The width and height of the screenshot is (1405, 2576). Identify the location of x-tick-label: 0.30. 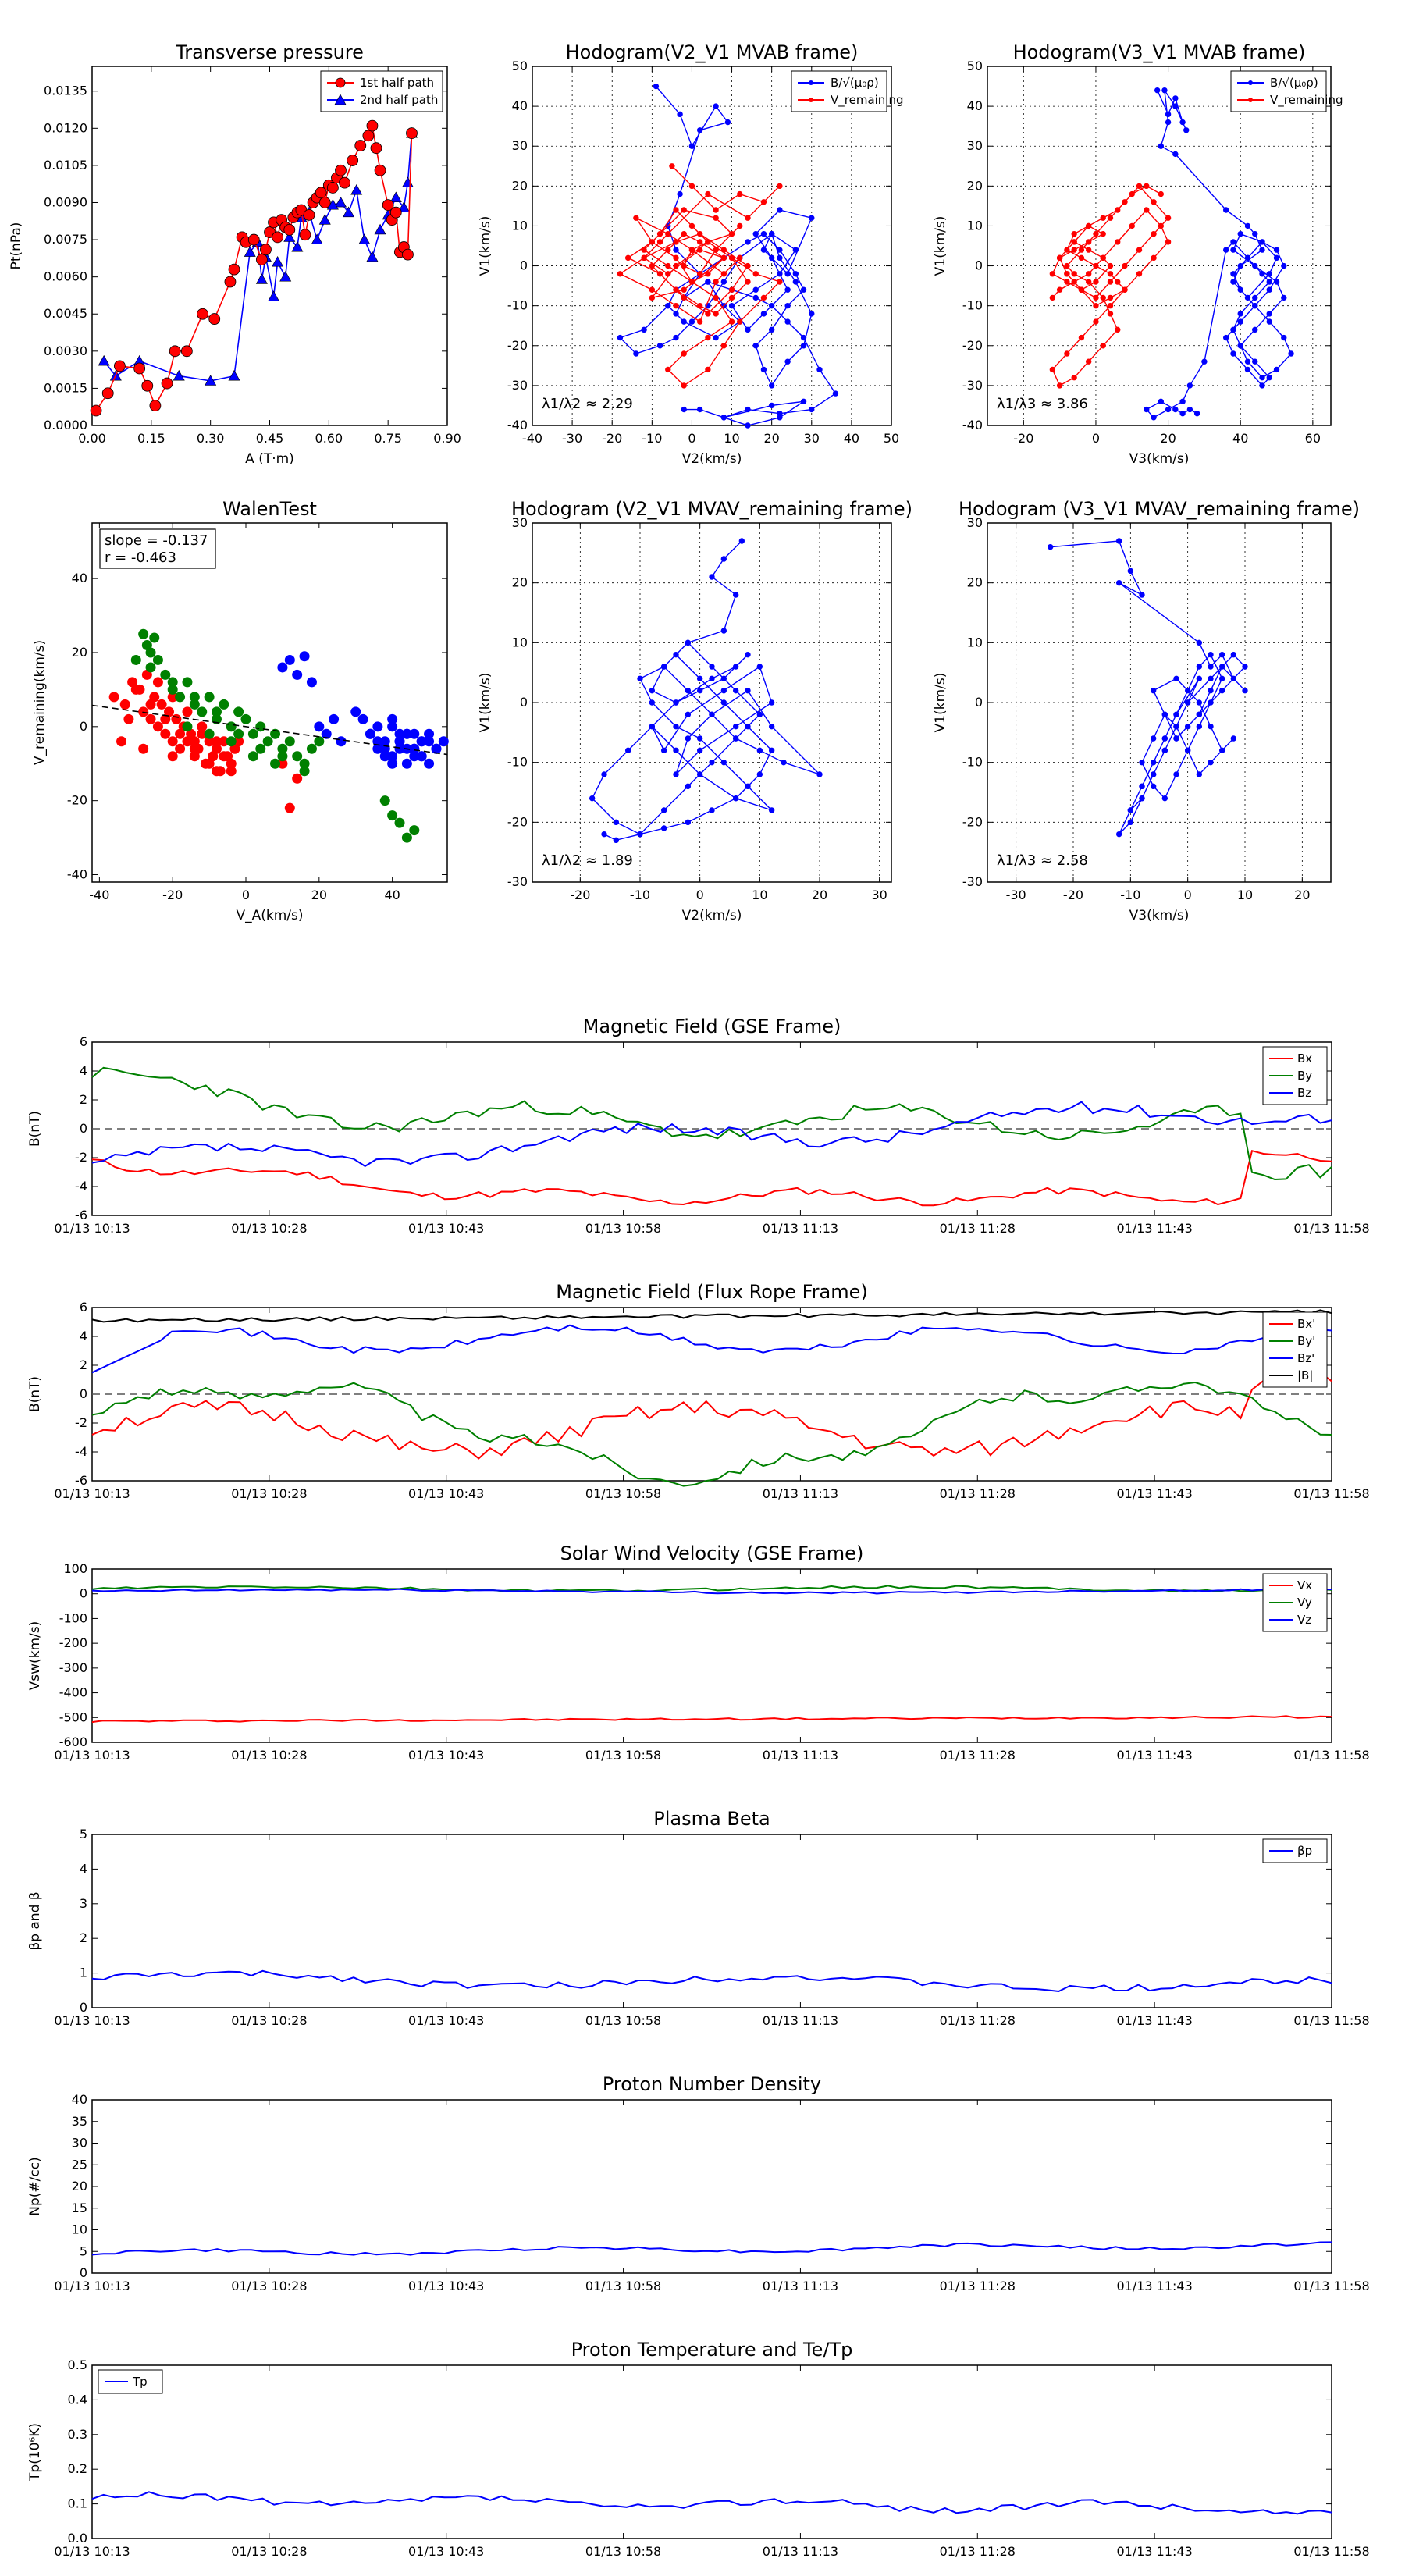
(211, 439).